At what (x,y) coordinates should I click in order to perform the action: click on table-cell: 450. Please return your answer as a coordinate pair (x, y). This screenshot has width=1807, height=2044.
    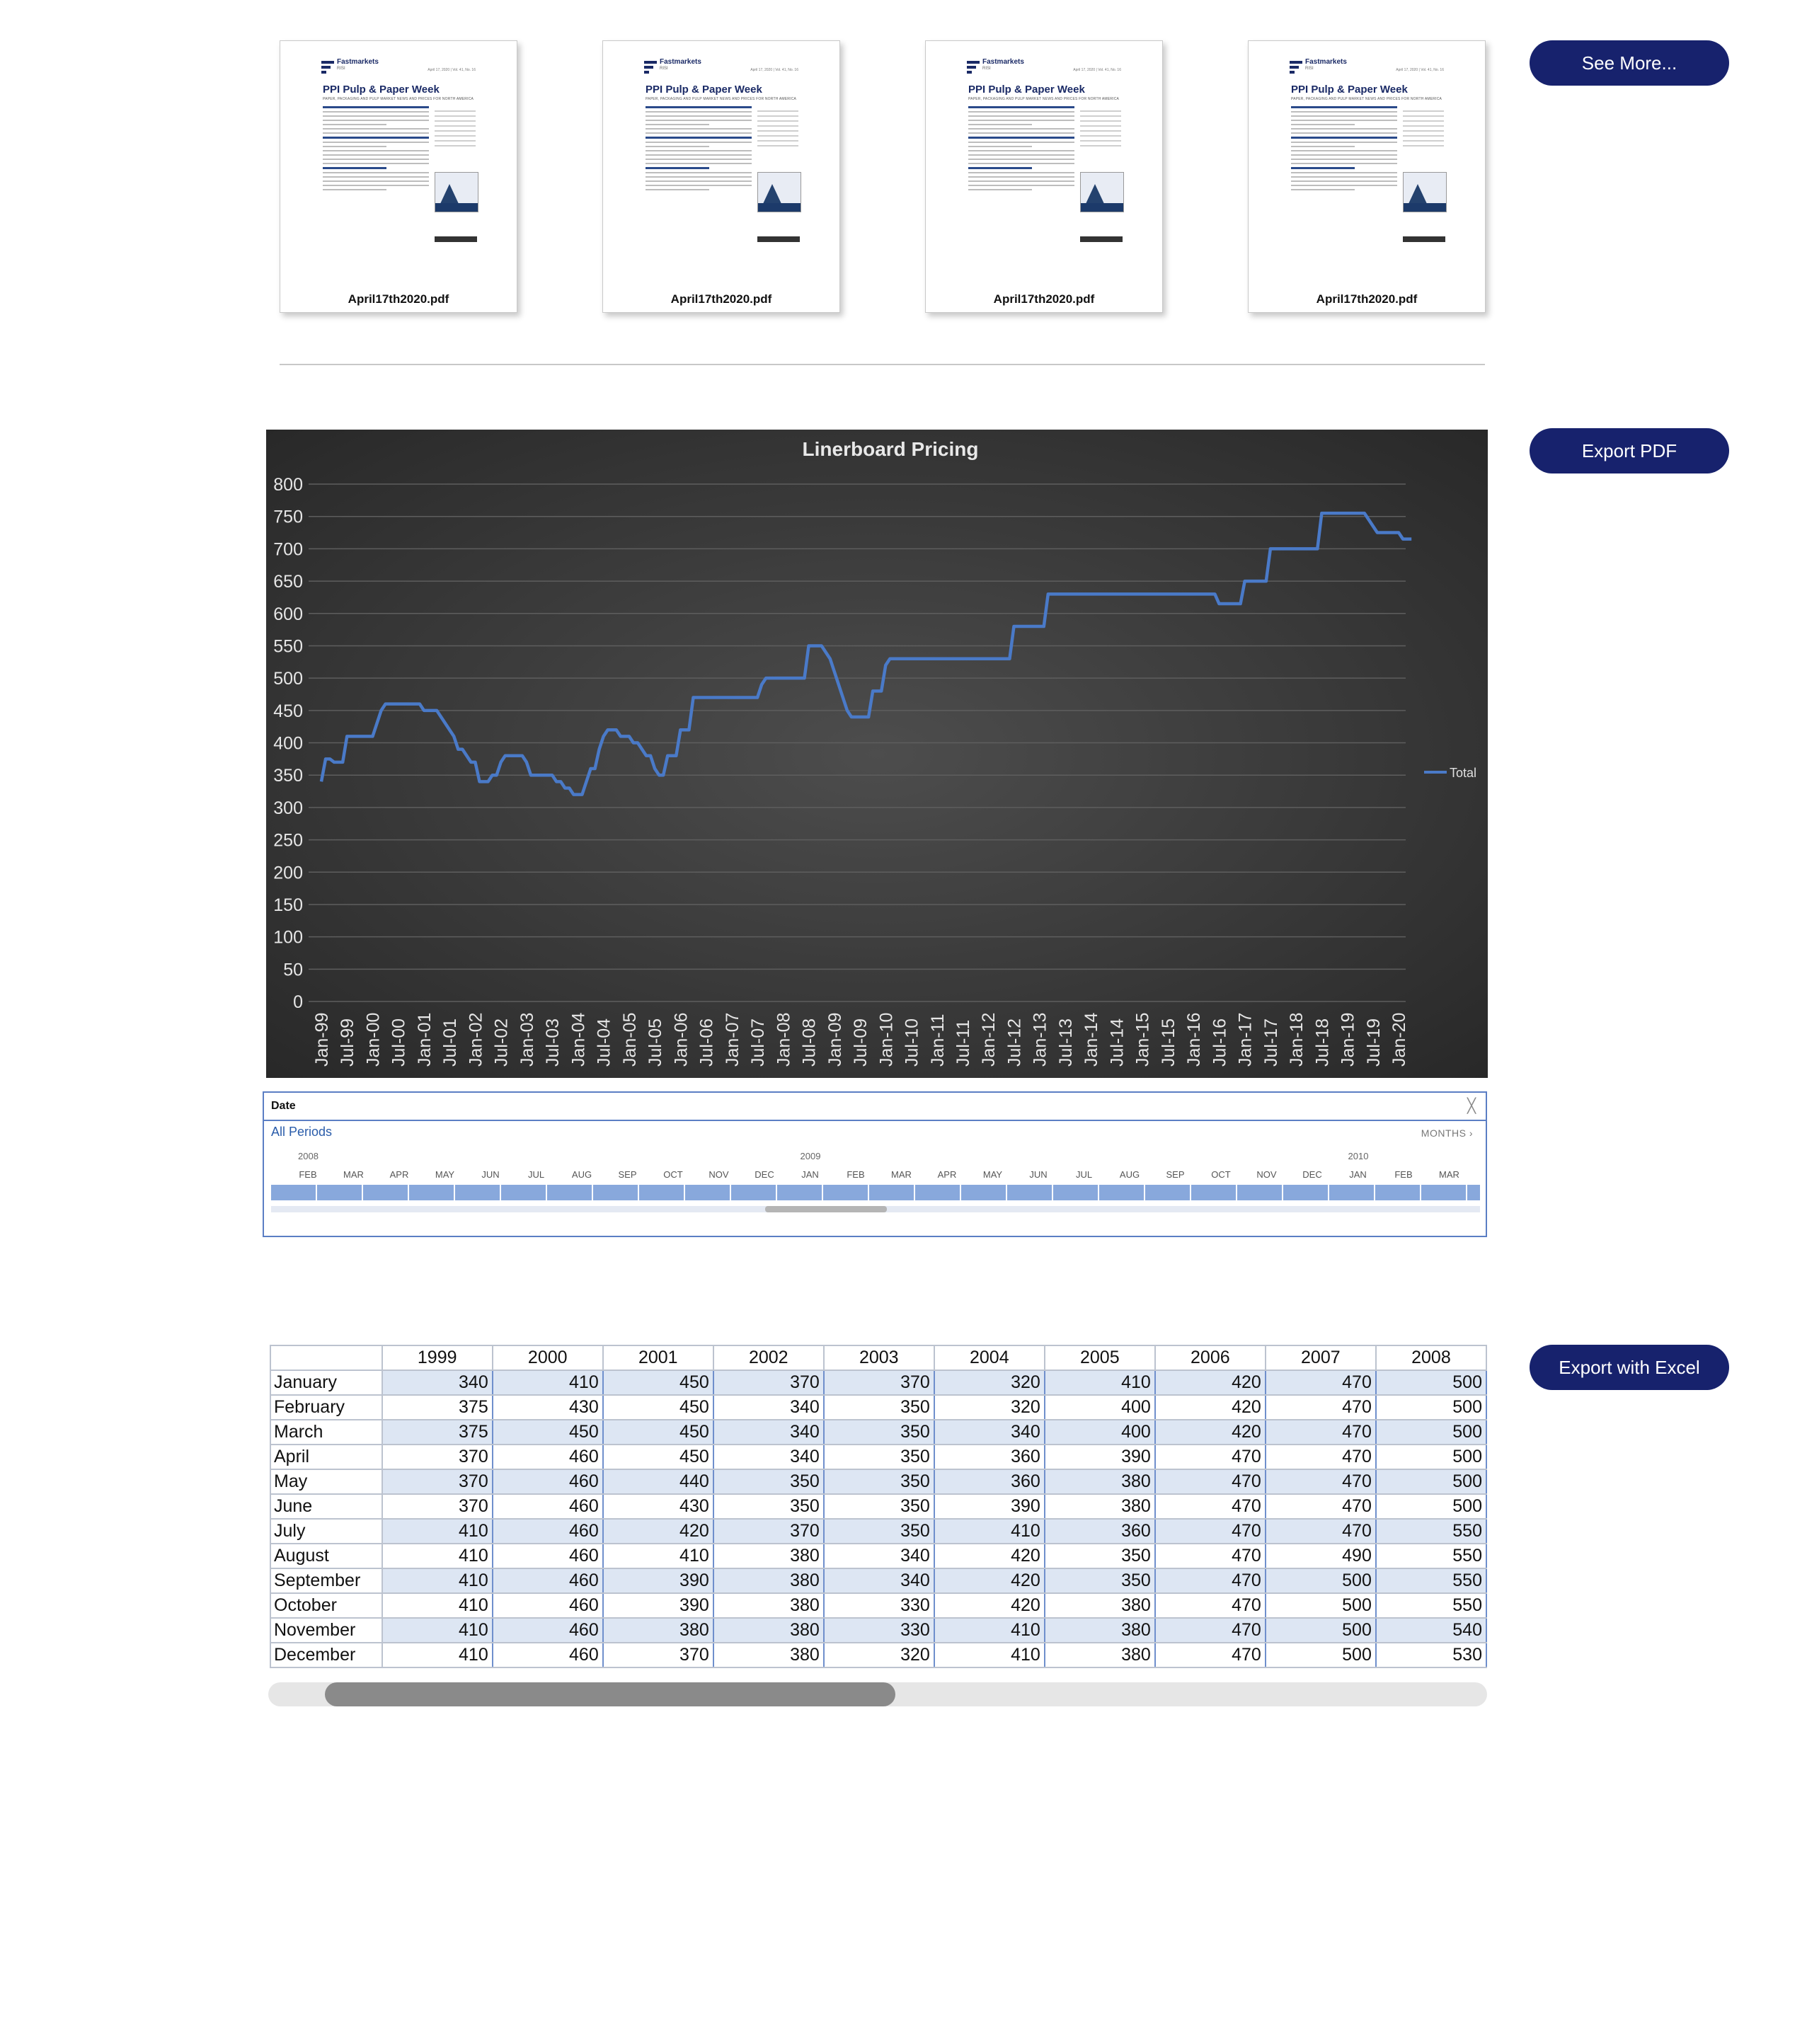
    Looking at the image, I should click on (658, 1383).